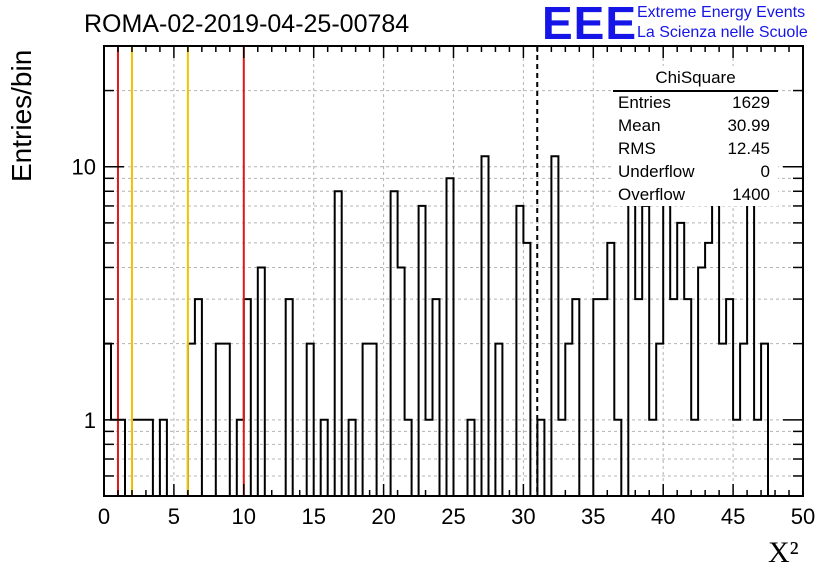 This screenshot has width=836, height=572. Describe the element at coordinates (663, 516) in the screenshot. I see `x-tick-label: 40` at that location.